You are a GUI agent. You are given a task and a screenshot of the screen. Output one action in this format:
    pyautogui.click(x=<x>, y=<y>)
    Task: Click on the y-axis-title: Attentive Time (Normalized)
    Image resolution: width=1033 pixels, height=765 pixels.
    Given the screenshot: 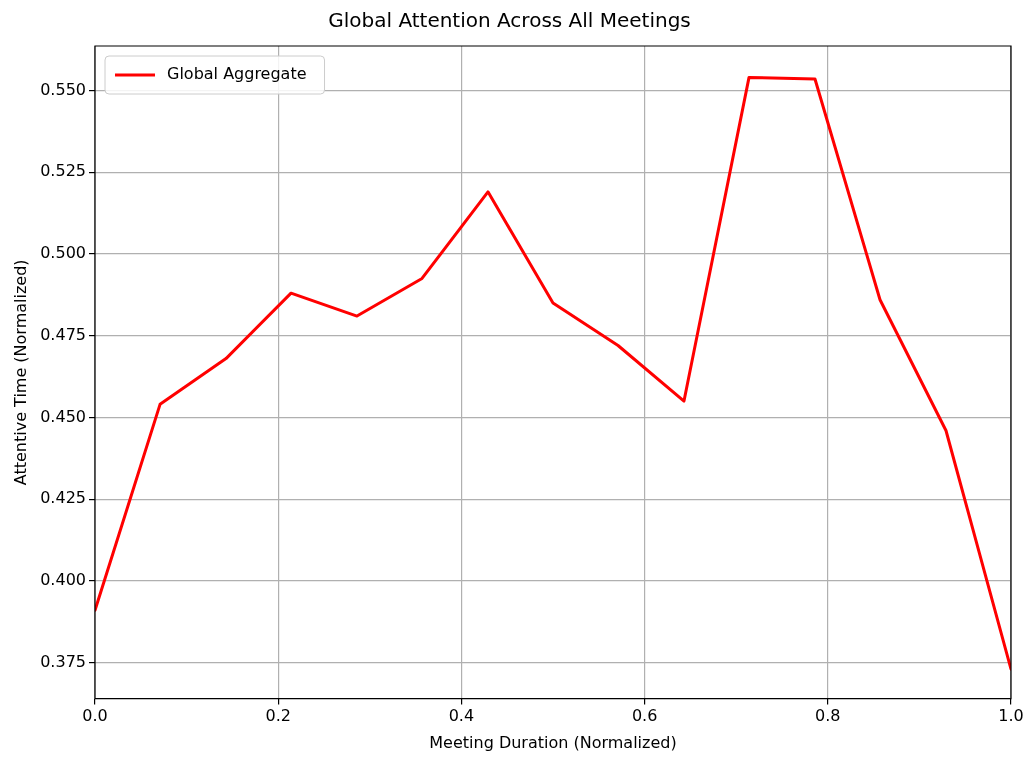 What is the action you would take?
    pyautogui.click(x=20, y=372)
    